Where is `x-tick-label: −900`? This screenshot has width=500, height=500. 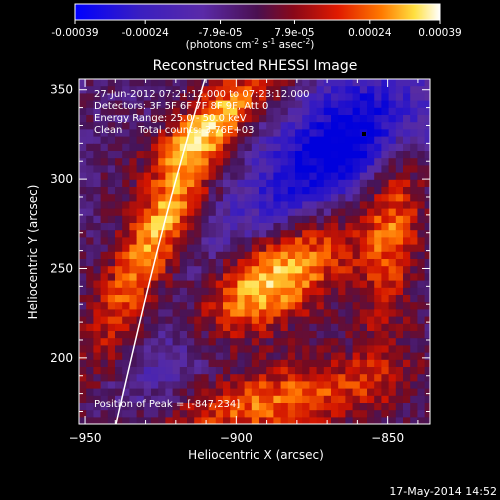 x-tick-label: −900 is located at coordinates (236, 438).